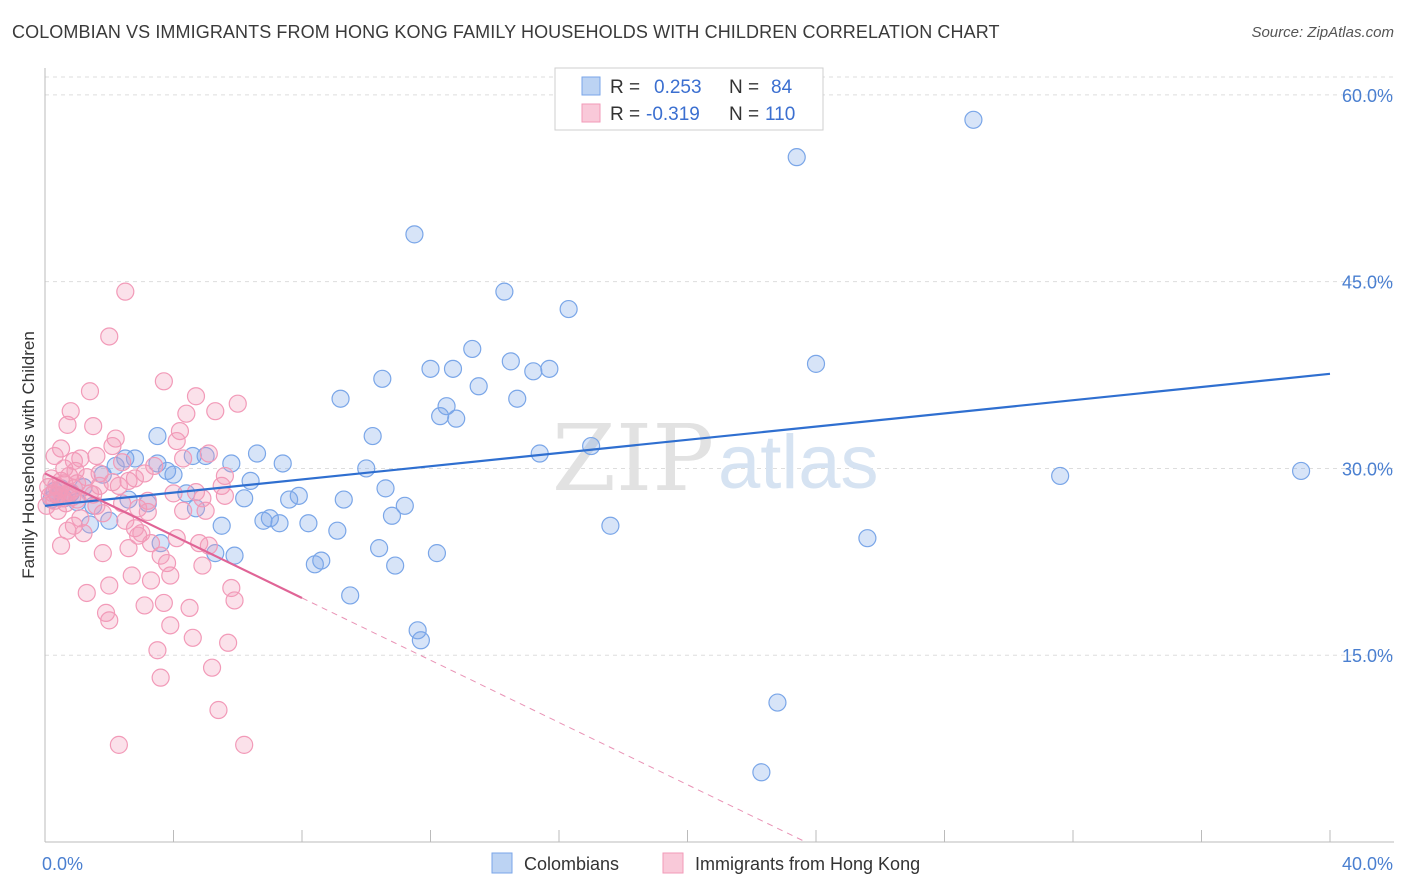 This screenshot has width=1406, height=892. What do you see at coordinates (673, 863) in the screenshot?
I see `bottom-swatch-hongkong` at bounding box center [673, 863].